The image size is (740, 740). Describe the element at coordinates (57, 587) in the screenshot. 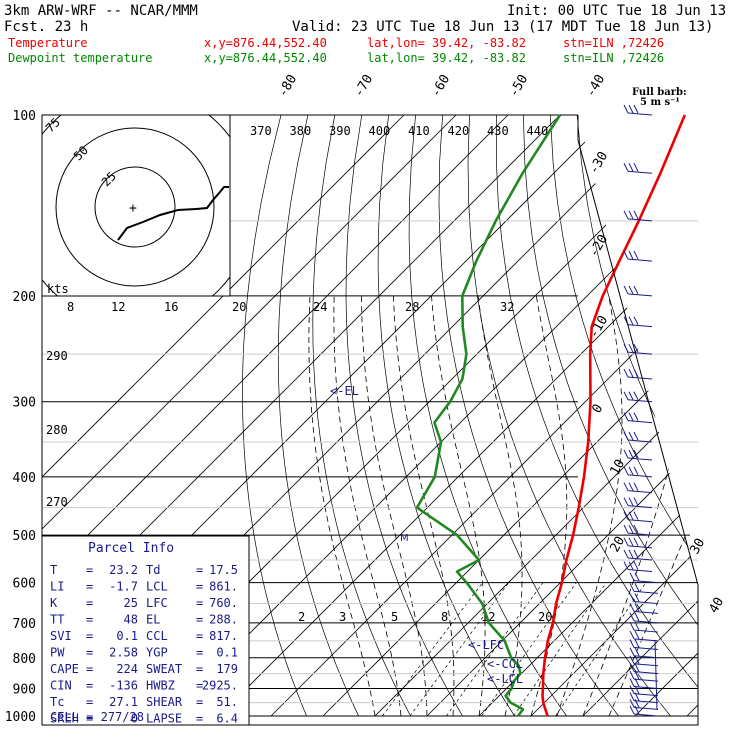

I see `parcel-info-cell: LI` at that location.